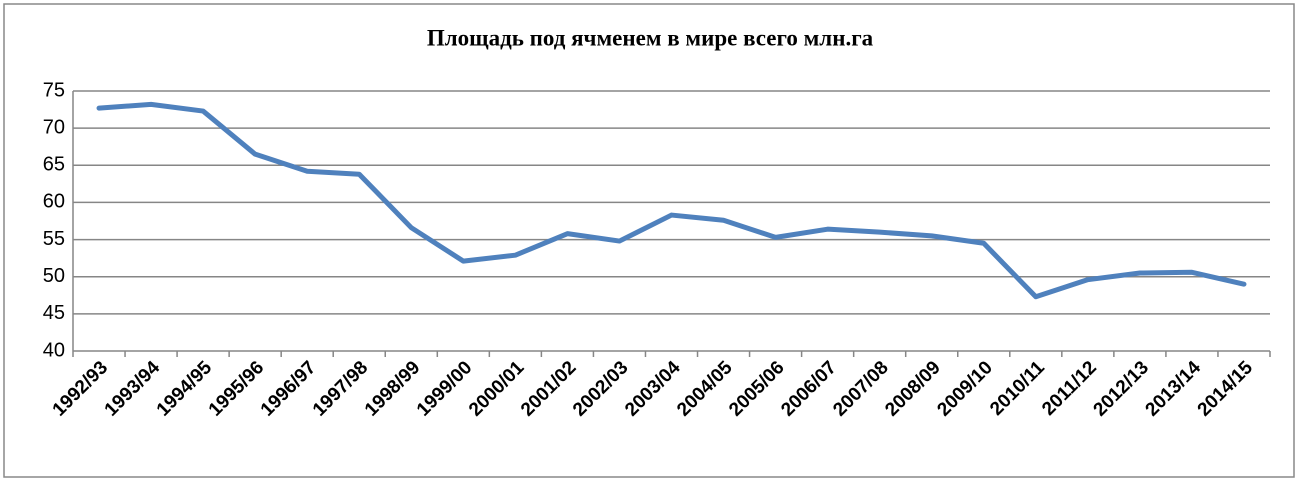 The width and height of the screenshot is (1300, 481). What do you see at coordinates (54, 350) in the screenshot?
I see `y-tick-label: 40` at bounding box center [54, 350].